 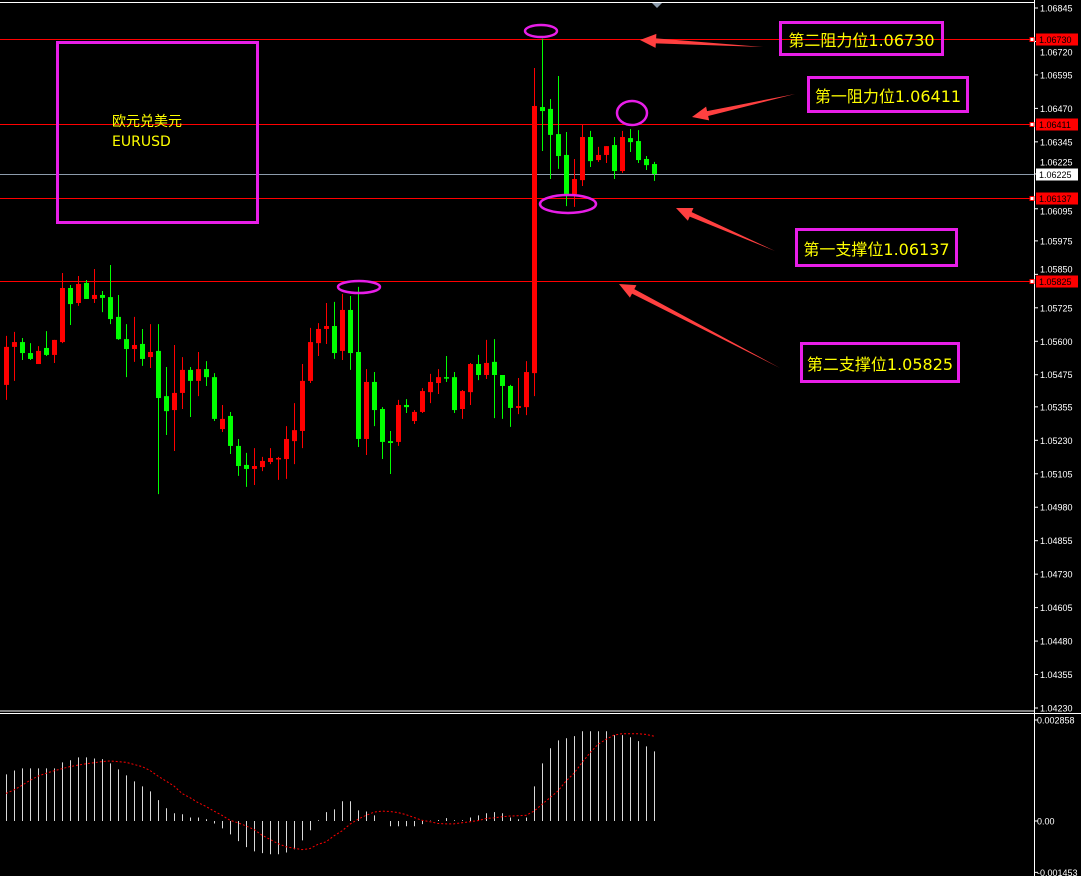 What do you see at coordinates (1032, 39) in the screenshot?
I see `level-handle` at bounding box center [1032, 39].